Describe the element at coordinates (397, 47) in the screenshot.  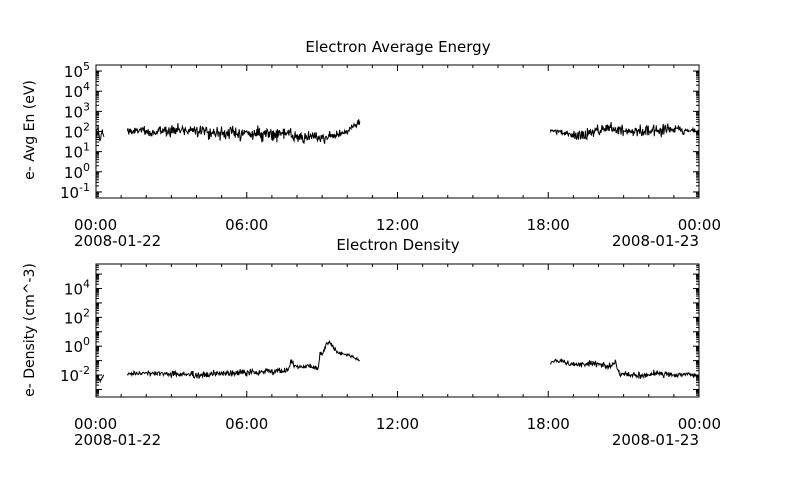
I see `energy-title: Electron Average Energy` at that location.